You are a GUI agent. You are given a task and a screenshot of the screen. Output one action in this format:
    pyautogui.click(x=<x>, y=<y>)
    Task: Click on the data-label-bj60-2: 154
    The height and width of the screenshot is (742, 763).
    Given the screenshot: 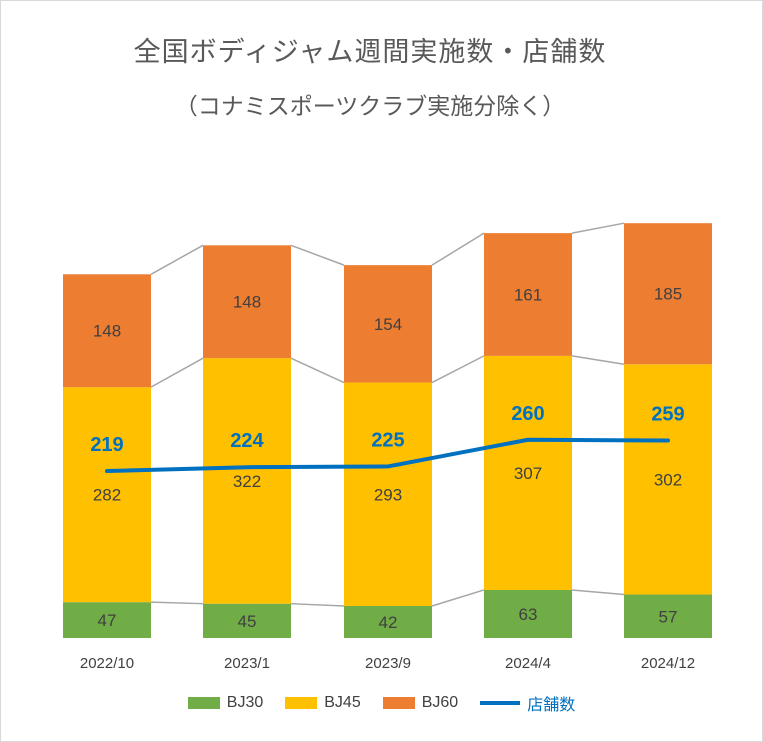 What is the action you would take?
    pyautogui.click(x=388, y=324)
    